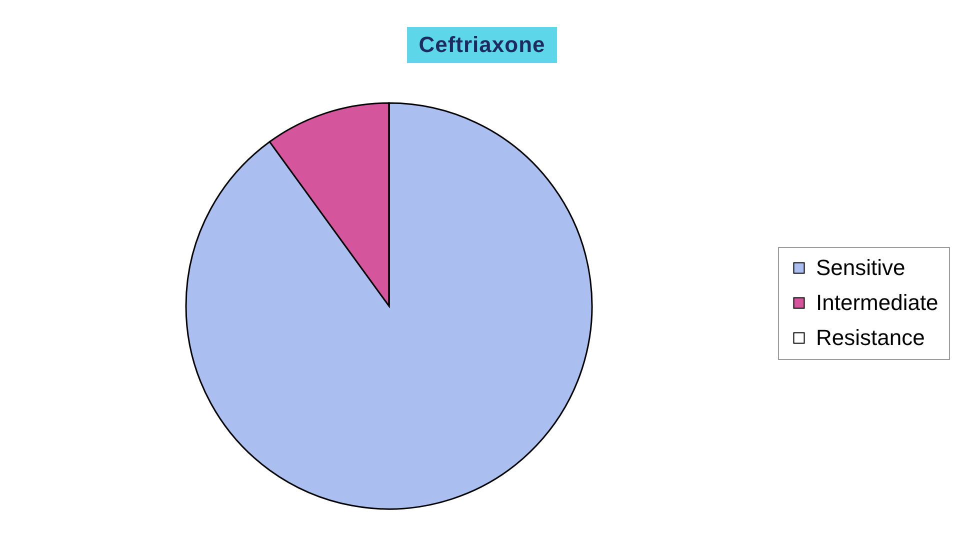 This screenshot has height=542, width=959. Describe the element at coordinates (877, 302) in the screenshot. I see `legend-label: Intermediate` at that location.